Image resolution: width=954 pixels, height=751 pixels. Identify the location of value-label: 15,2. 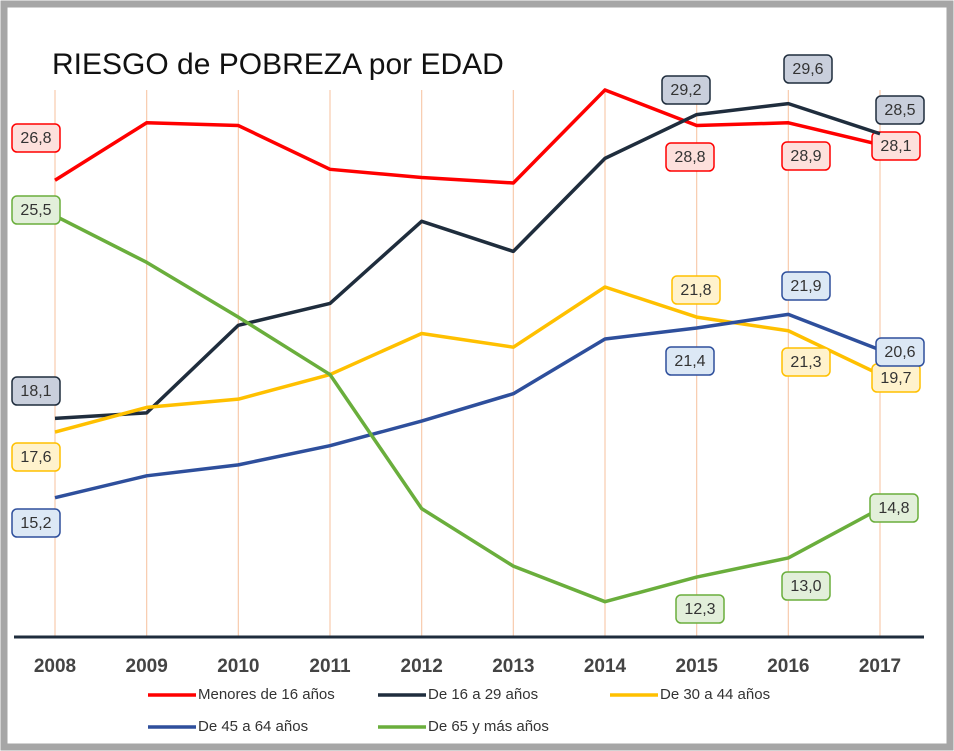
(35, 523).